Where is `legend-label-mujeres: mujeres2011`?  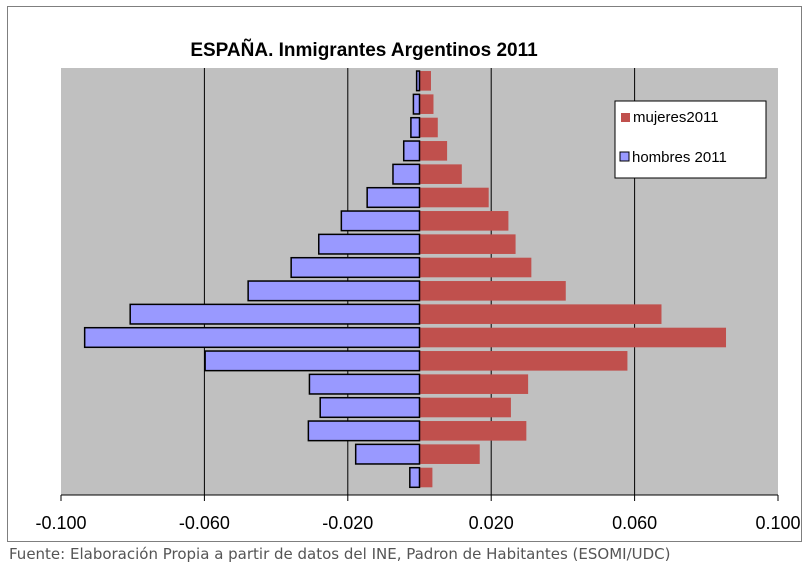 legend-label-mujeres: mujeres2011 is located at coordinates (676, 117).